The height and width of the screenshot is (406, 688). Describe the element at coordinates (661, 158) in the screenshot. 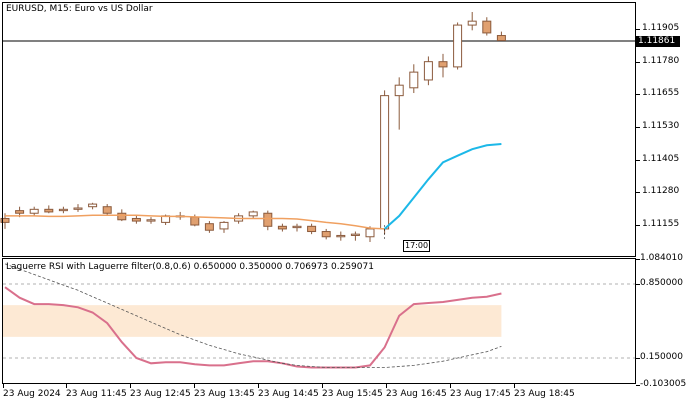

I see `price-scale-label: 1.11405` at that location.